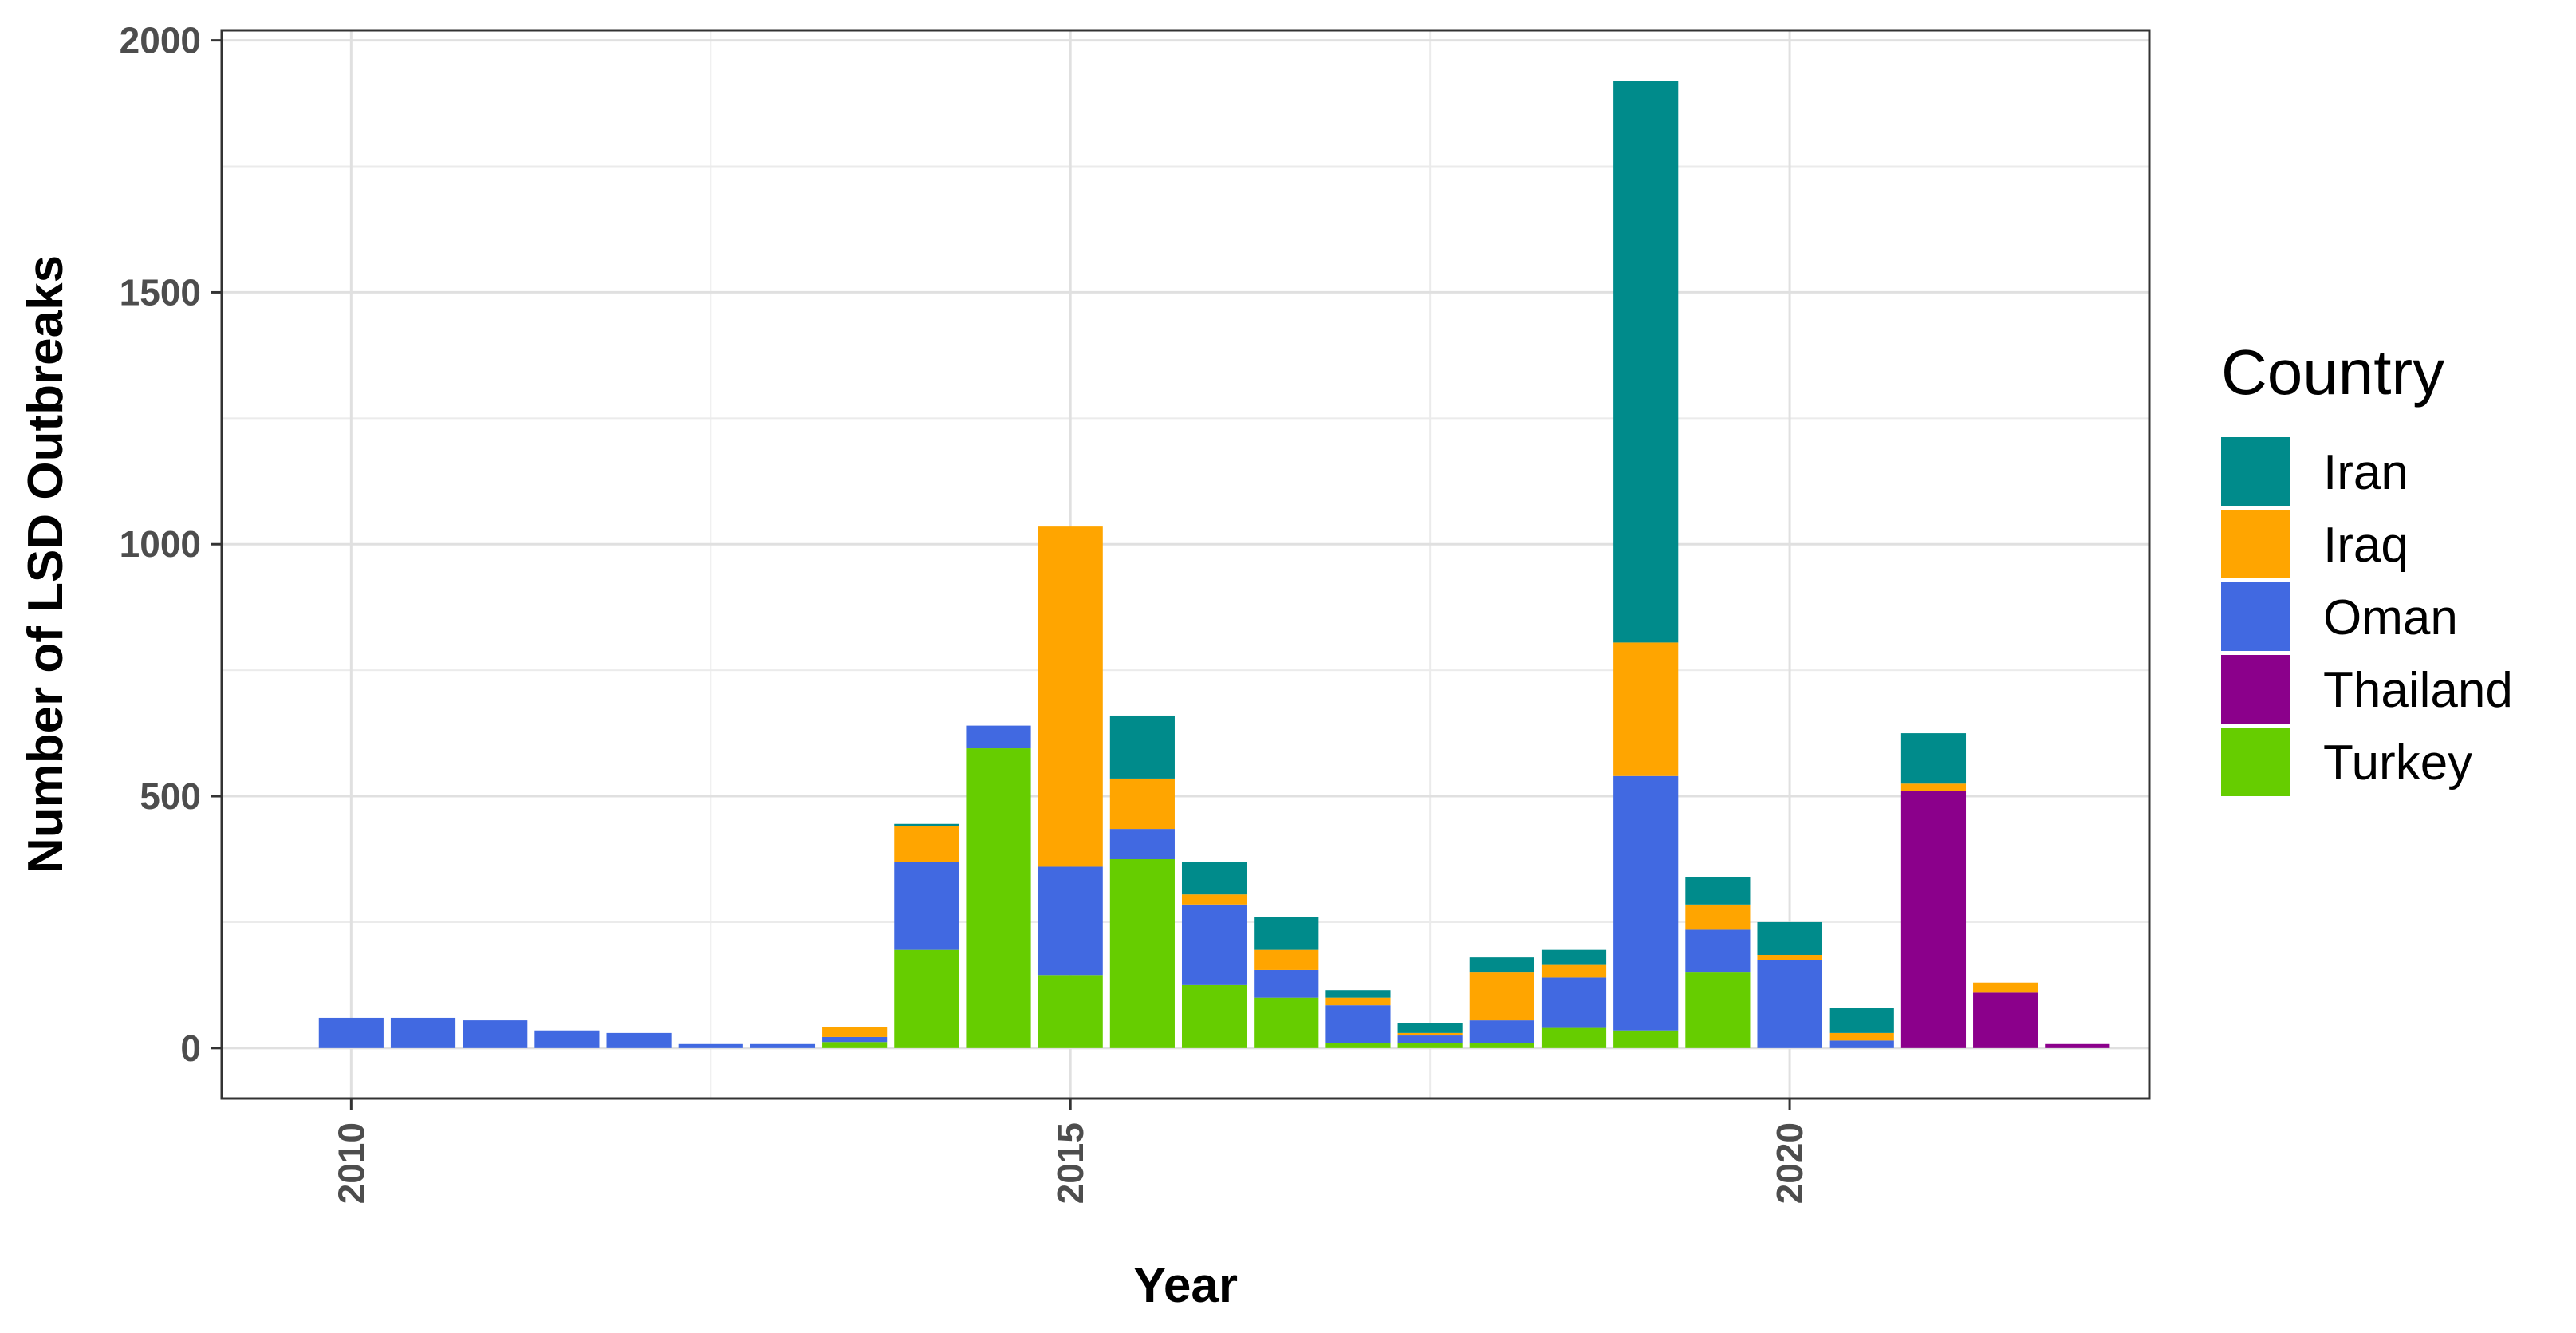 Image resolution: width=2576 pixels, height=1333 pixels. Describe the element at coordinates (2366, 545) in the screenshot. I see `legend-label-iraq: Iraq` at that location.